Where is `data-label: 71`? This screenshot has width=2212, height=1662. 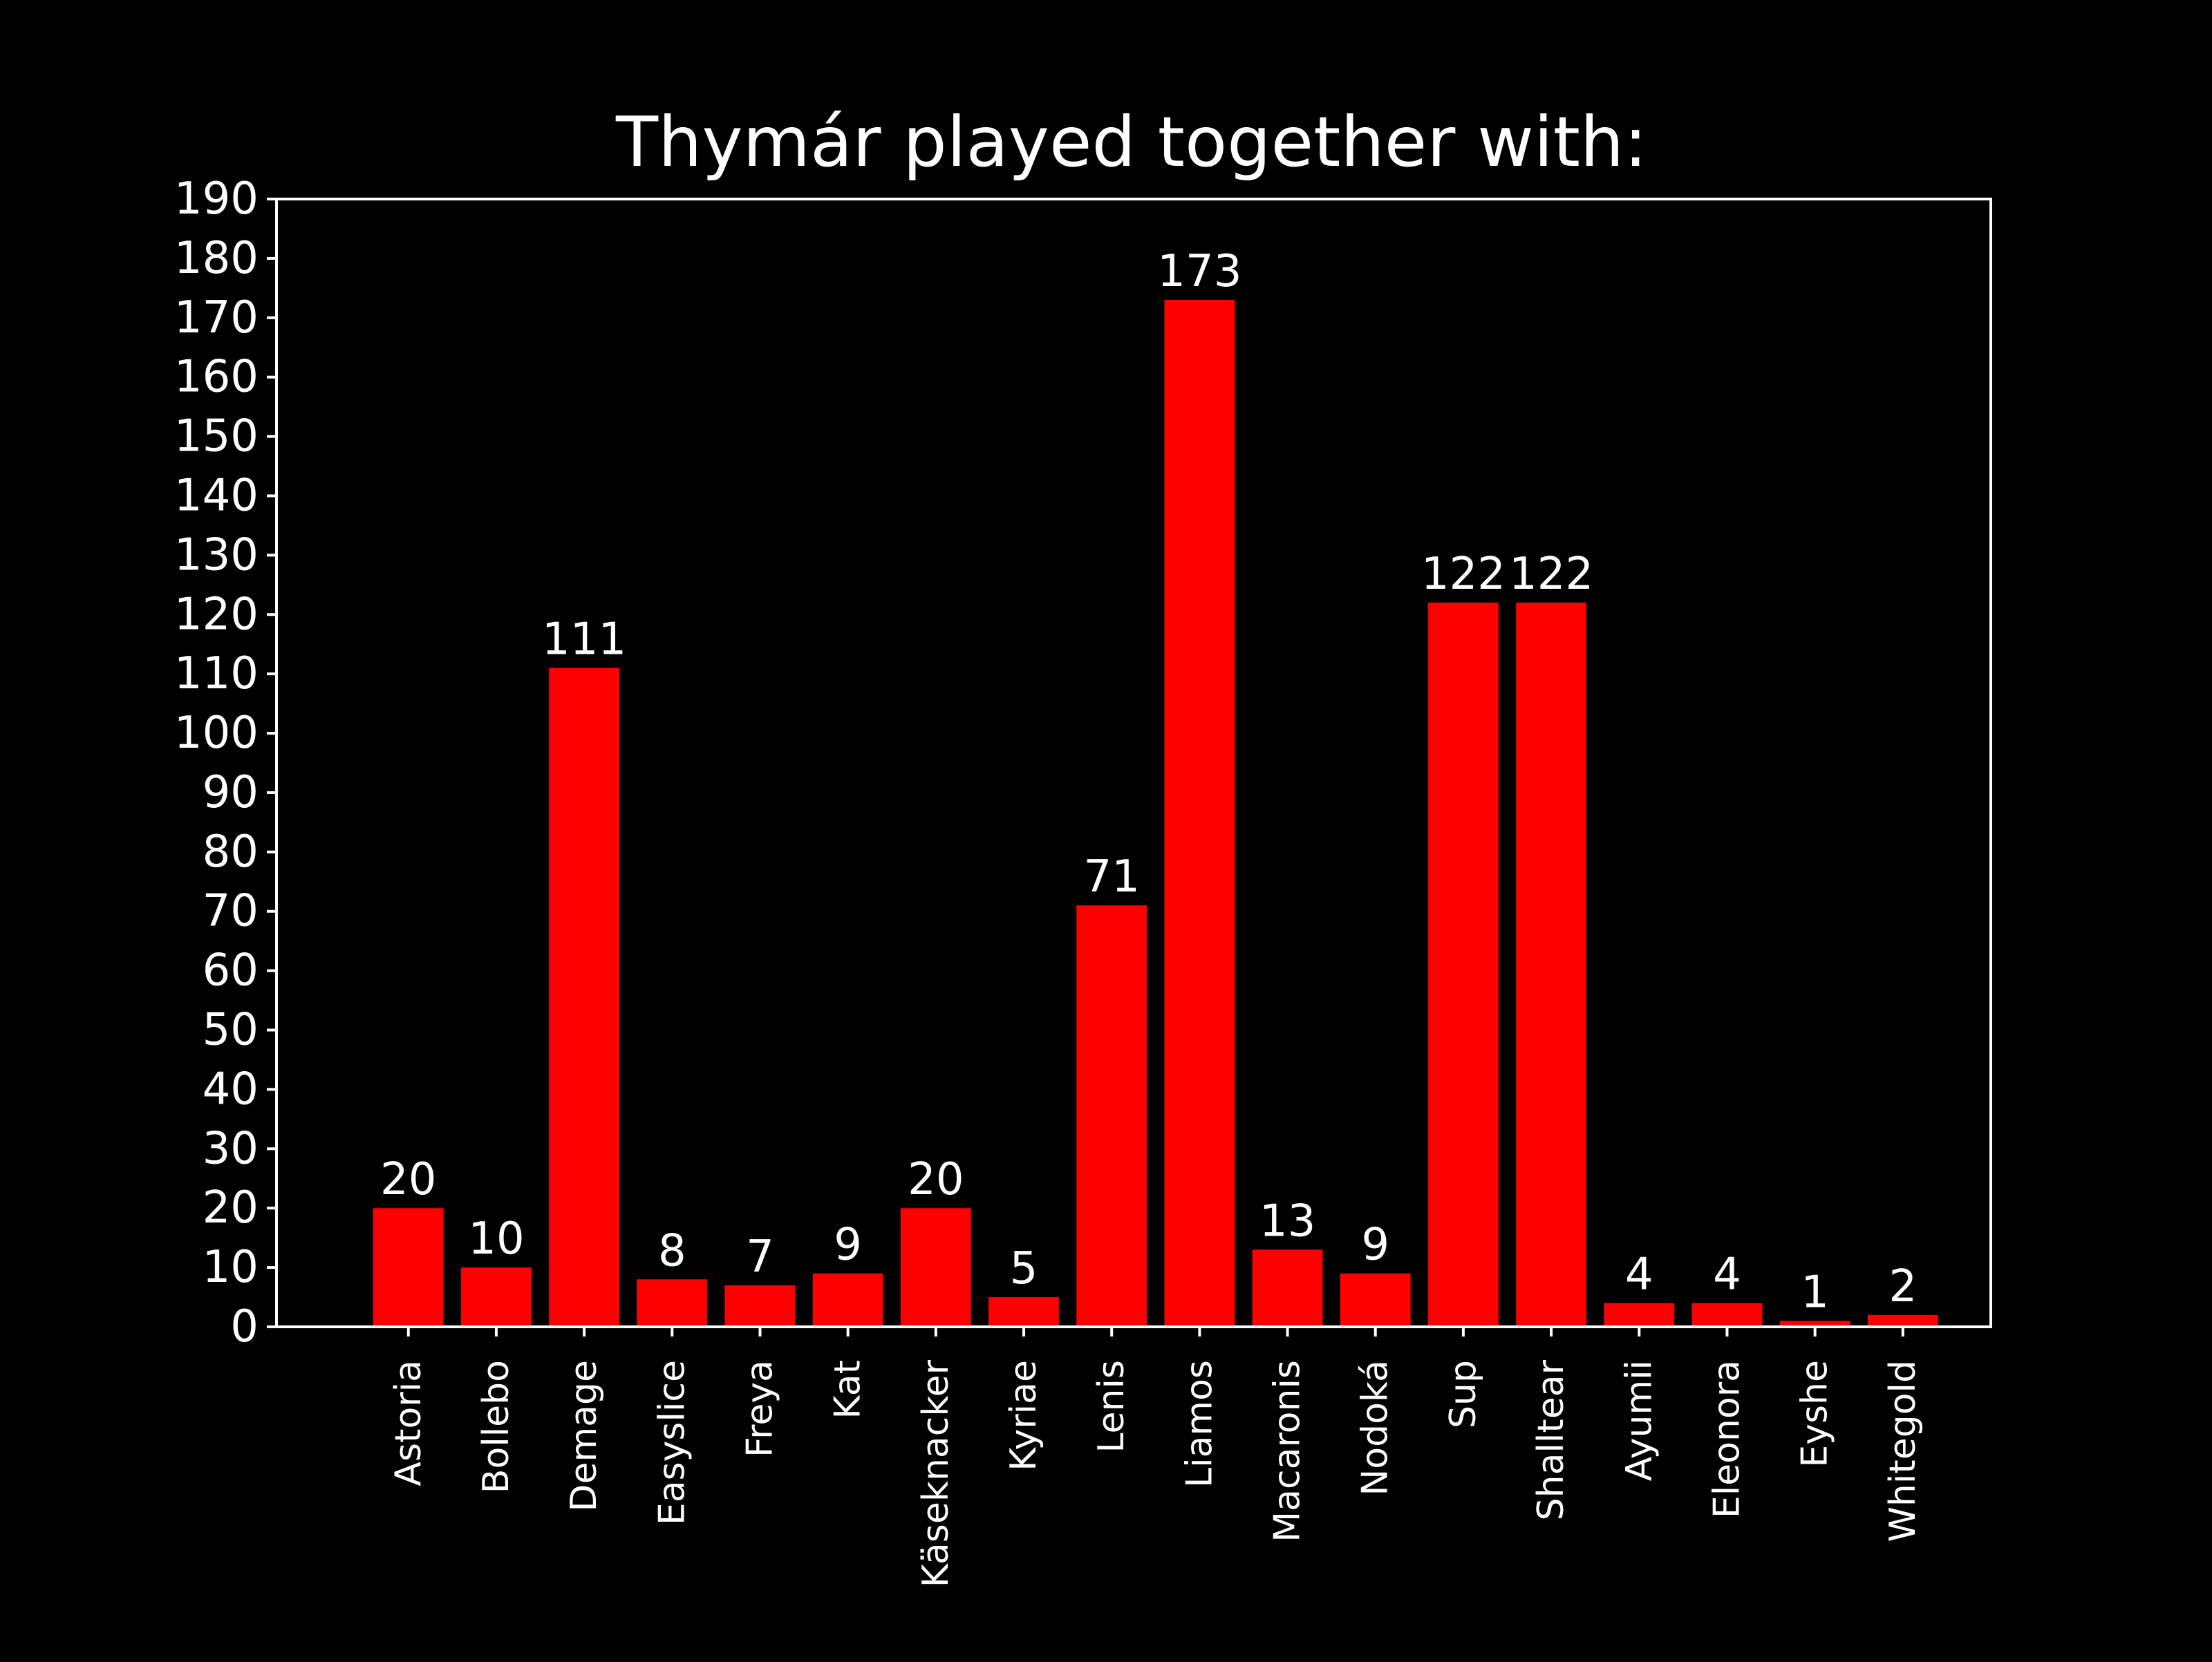
data-label: 71 is located at coordinates (1111, 877).